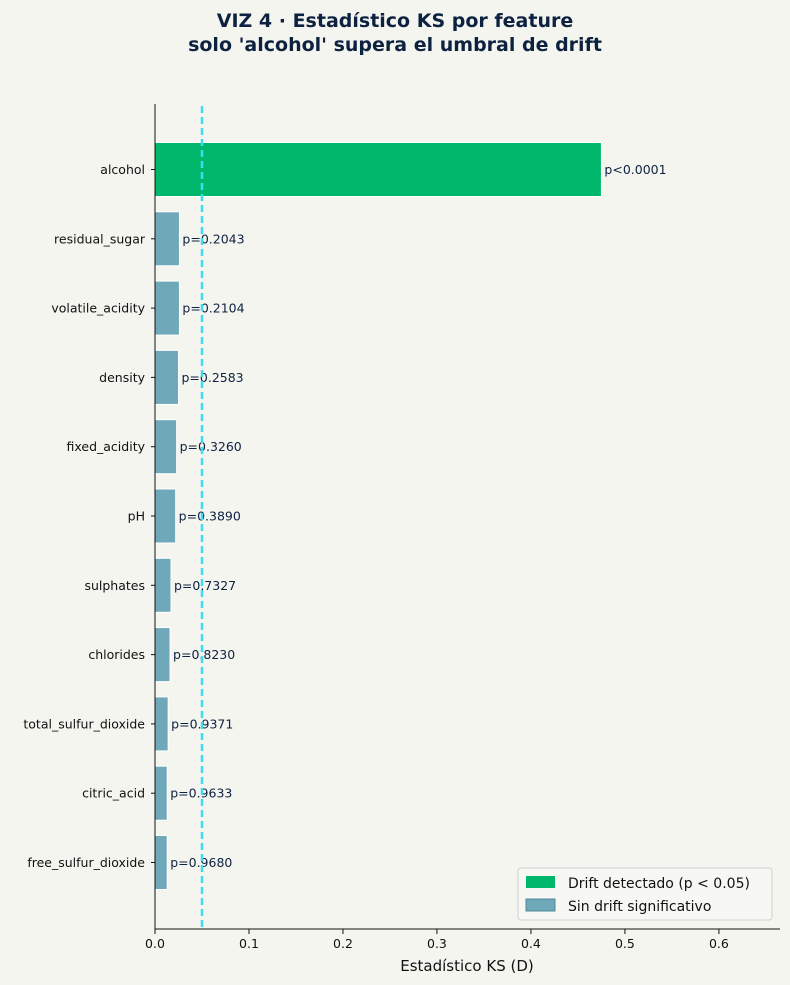 The height and width of the screenshot is (985, 790). Describe the element at coordinates (204, 654) in the screenshot. I see `p-value-label-chlorides: p=0.8230` at that location.